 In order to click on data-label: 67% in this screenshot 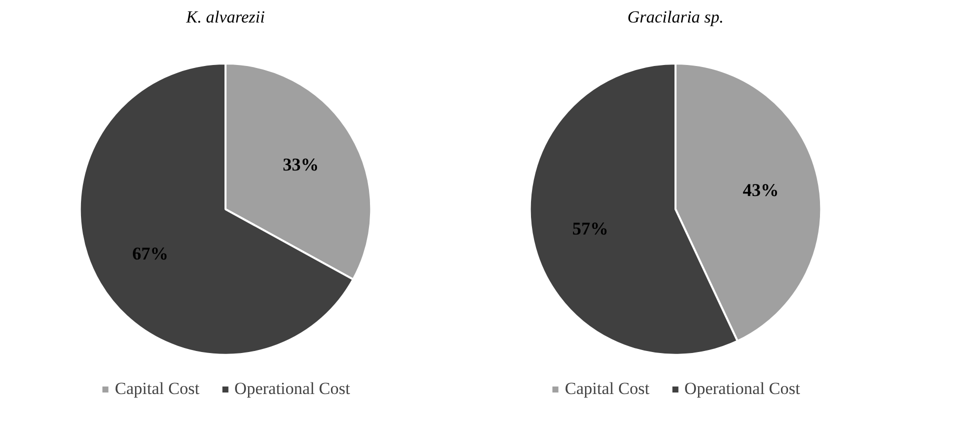, I will do `click(150, 254)`.